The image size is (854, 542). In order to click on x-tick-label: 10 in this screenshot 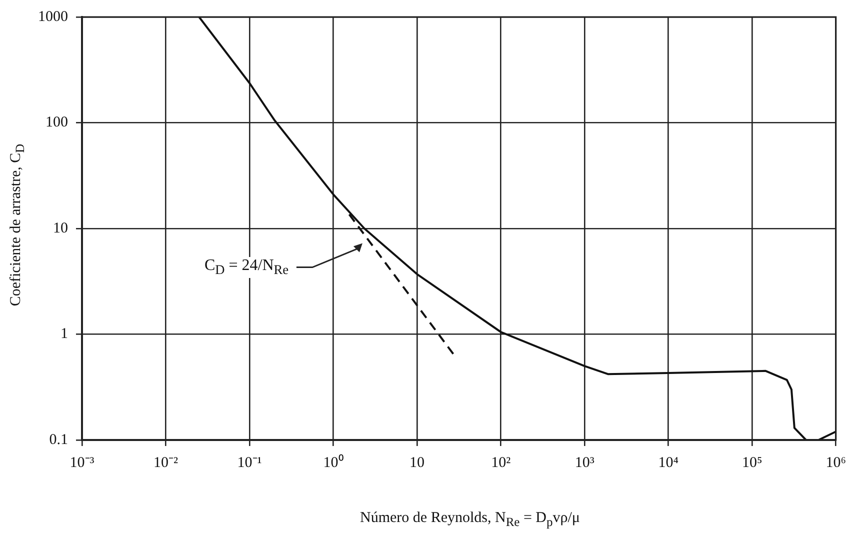, I will do `click(417, 462)`.